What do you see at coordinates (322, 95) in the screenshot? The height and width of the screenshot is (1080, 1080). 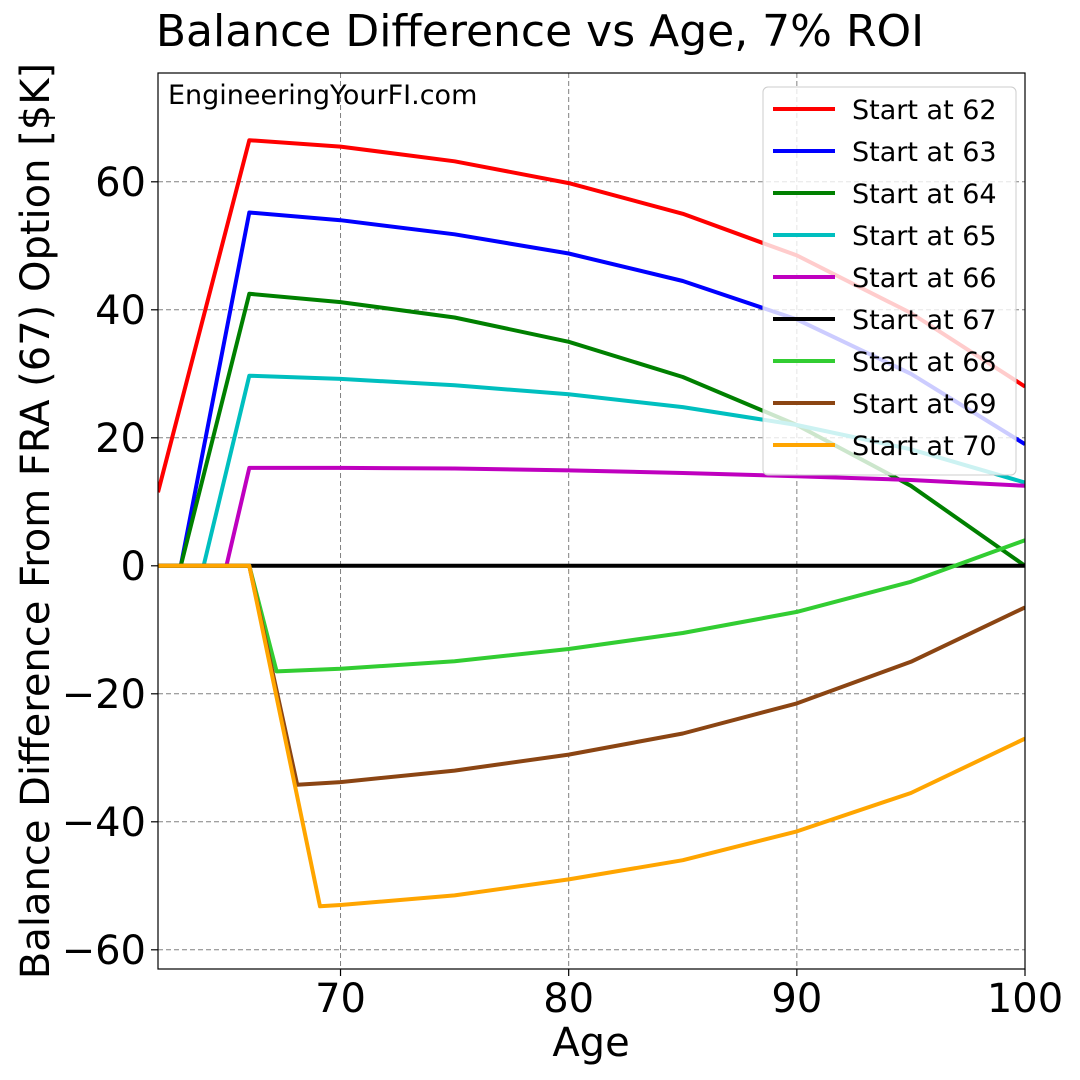 I see `watermark-text: EngineeringYourFI.com` at bounding box center [322, 95].